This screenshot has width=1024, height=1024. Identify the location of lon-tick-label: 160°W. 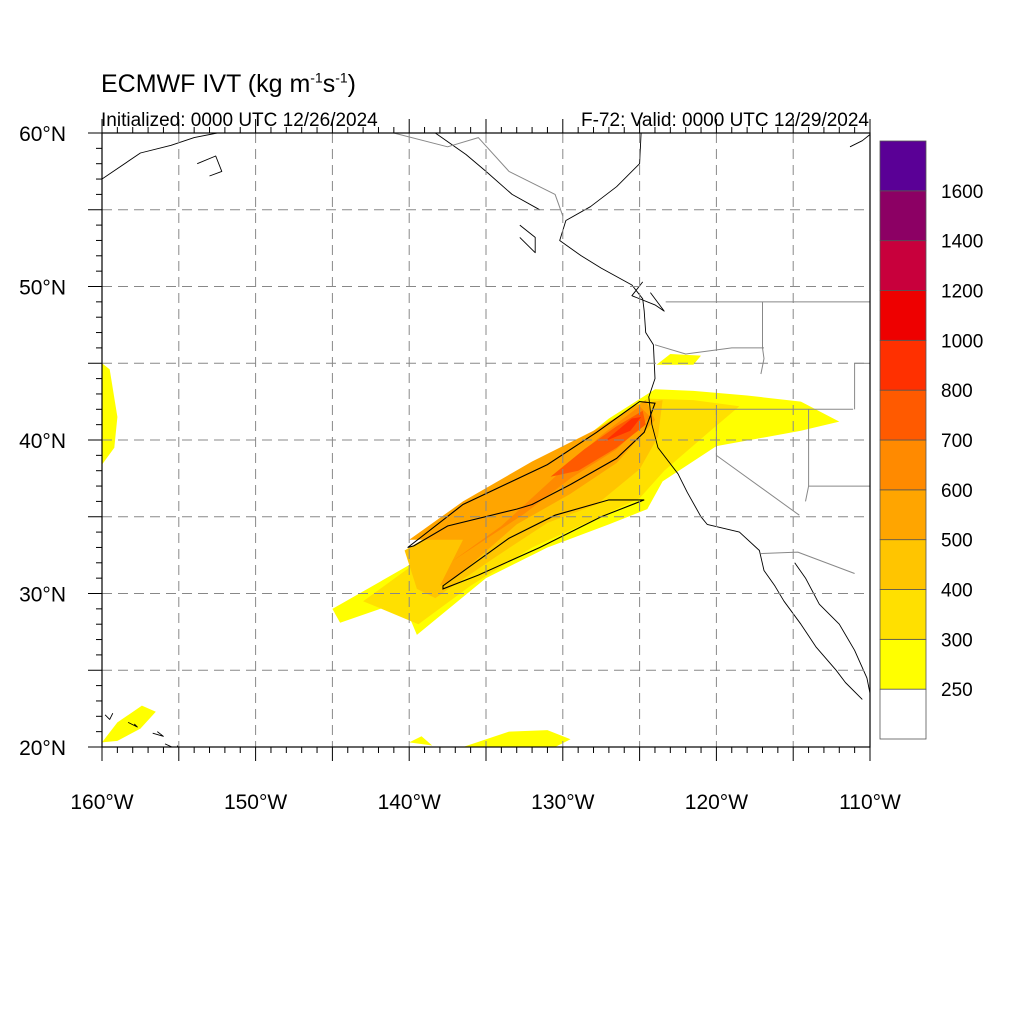
(101, 802).